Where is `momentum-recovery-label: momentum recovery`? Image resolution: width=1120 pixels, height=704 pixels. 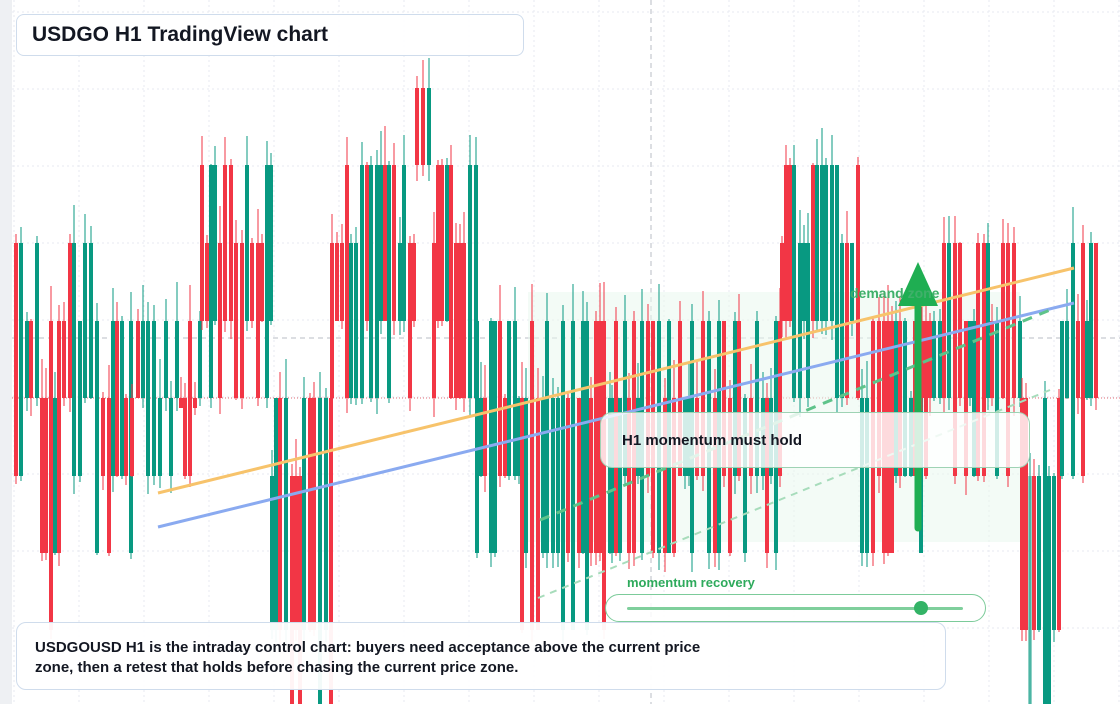 momentum-recovery-label: momentum recovery is located at coordinates (691, 582).